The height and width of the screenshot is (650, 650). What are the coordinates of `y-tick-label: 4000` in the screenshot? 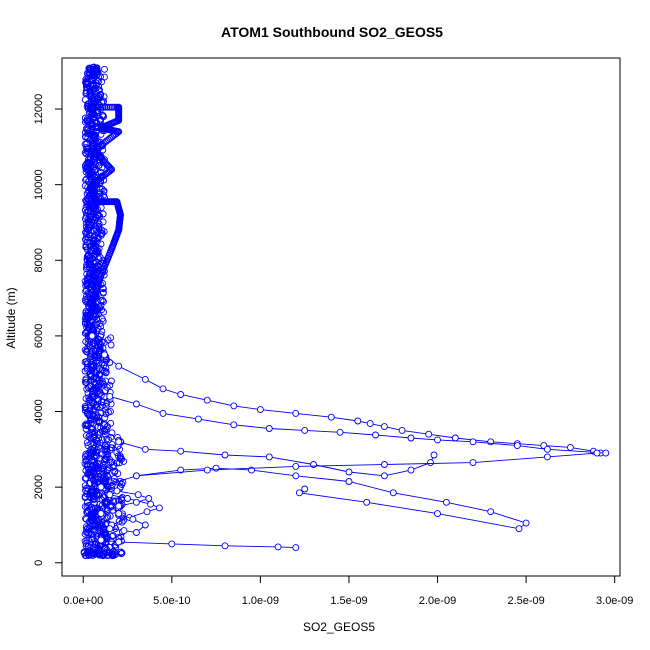 It's located at (39, 411).